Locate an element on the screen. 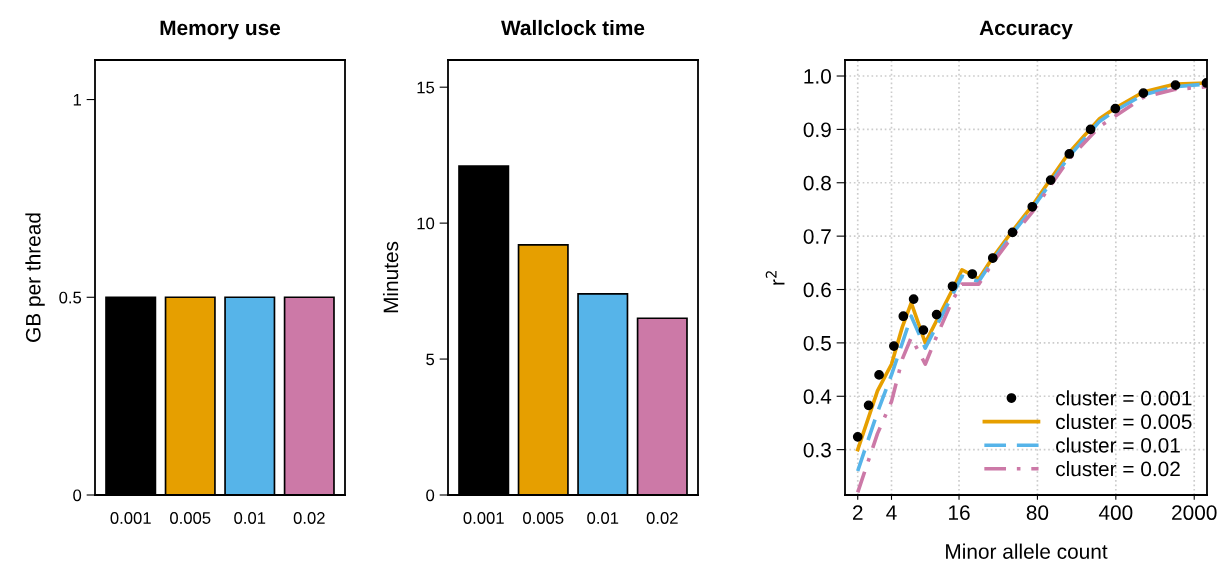 The width and height of the screenshot is (1223, 579). x-tick-label: 400 is located at coordinates (1115, 513).